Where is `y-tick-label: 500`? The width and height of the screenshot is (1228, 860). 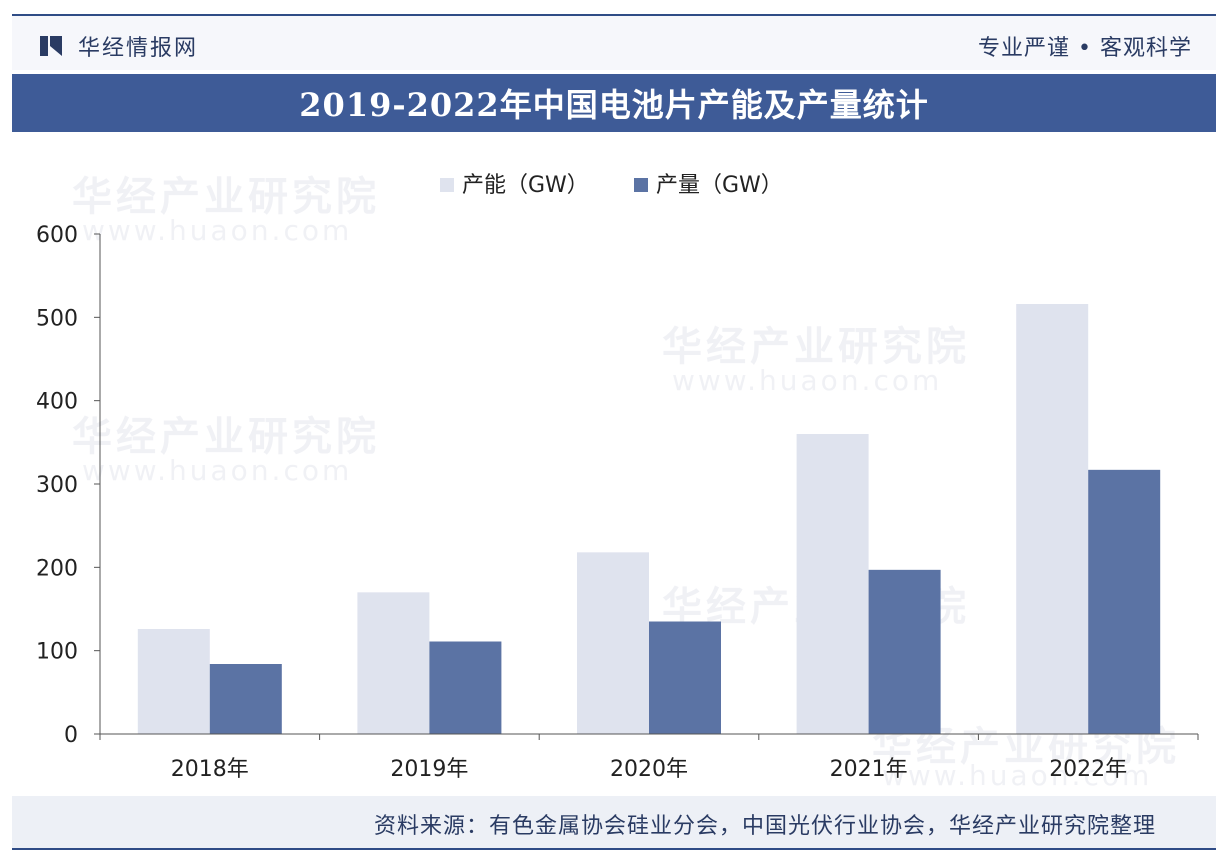
y-tick-label: 500 is located at coordinates (57, 318).